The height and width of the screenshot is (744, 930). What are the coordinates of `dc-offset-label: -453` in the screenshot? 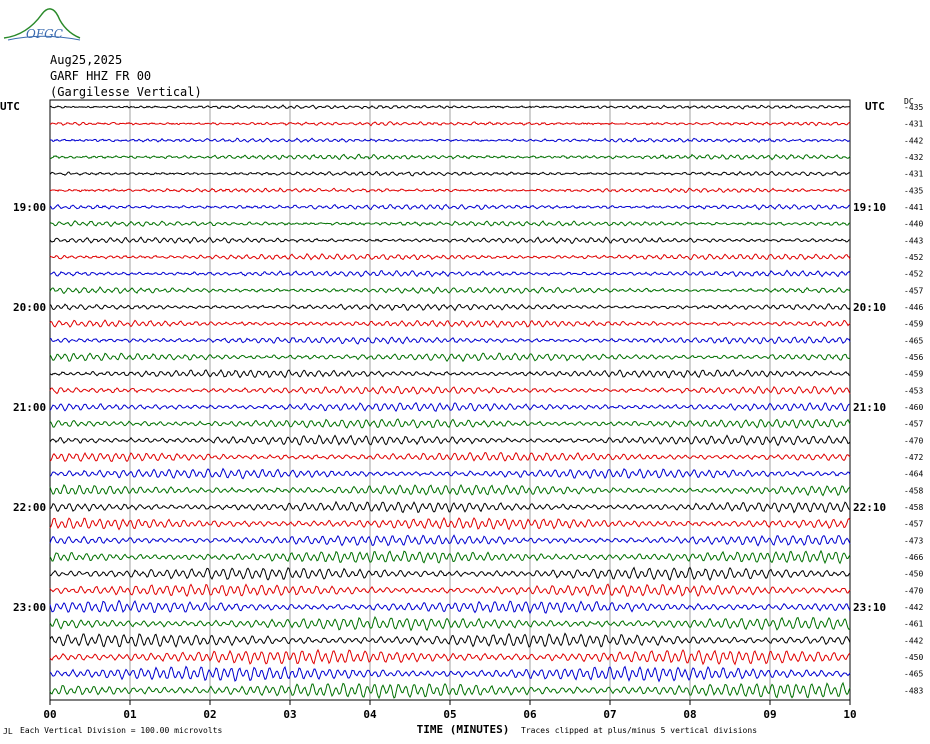 It's located at (913, 390).